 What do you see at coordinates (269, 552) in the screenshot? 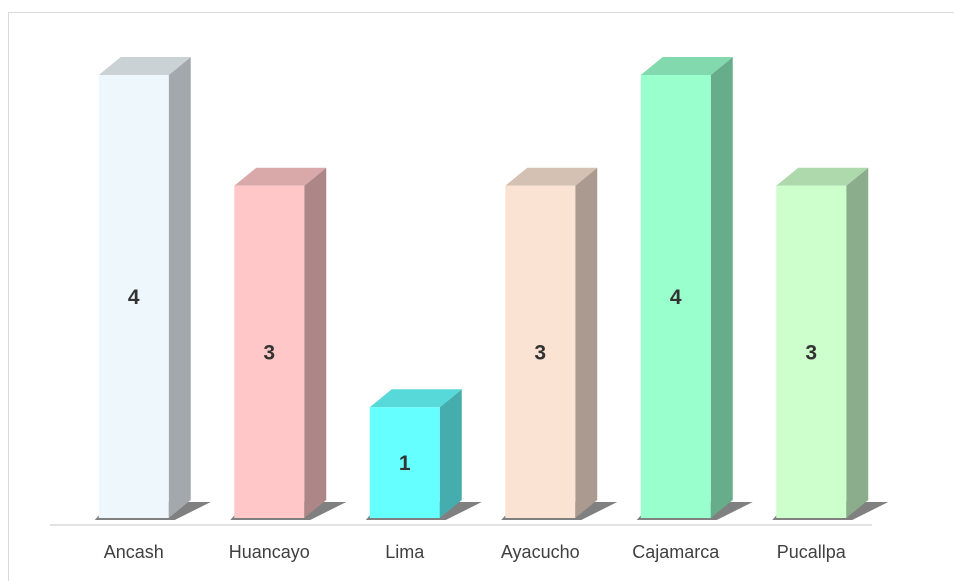
I see `x-tick-label: Huancayo` at bounding box center [269, 552].